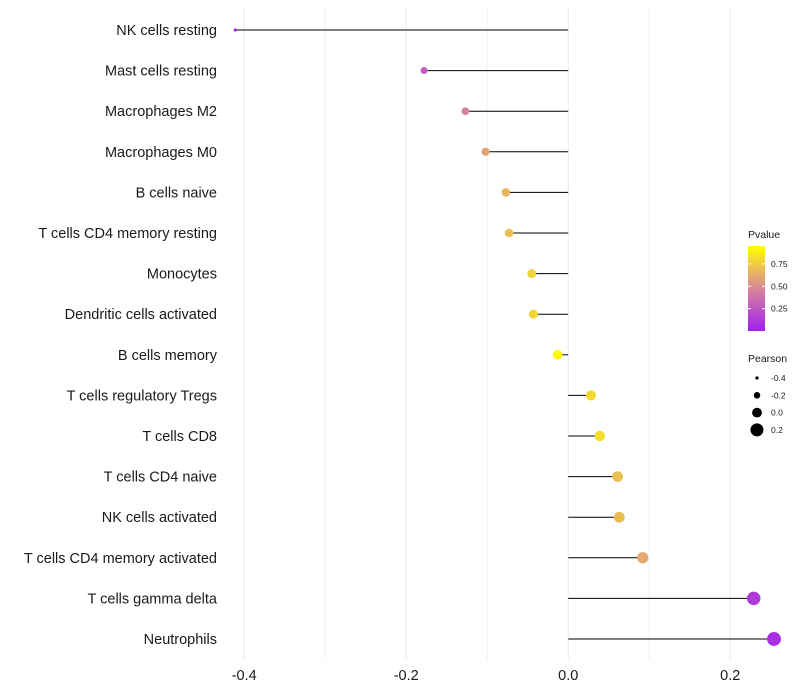  Describe the element at coordinates (568, 676) in the screenshot. I see `x-tick-label: 0.0` at that location.